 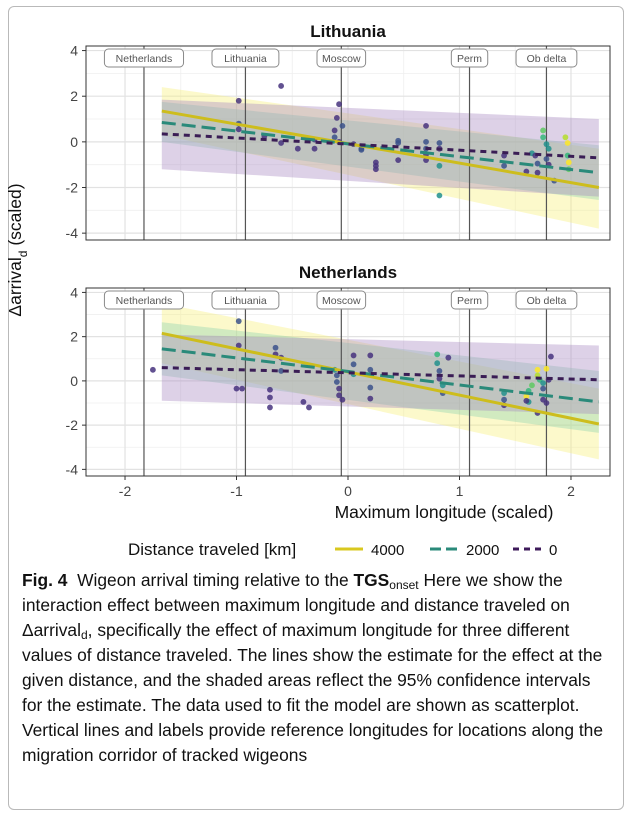 What do you see at coordinates (72, 188) in the screenshot?
I see `y-tick-label: -2` at bounding box center [72, 188].